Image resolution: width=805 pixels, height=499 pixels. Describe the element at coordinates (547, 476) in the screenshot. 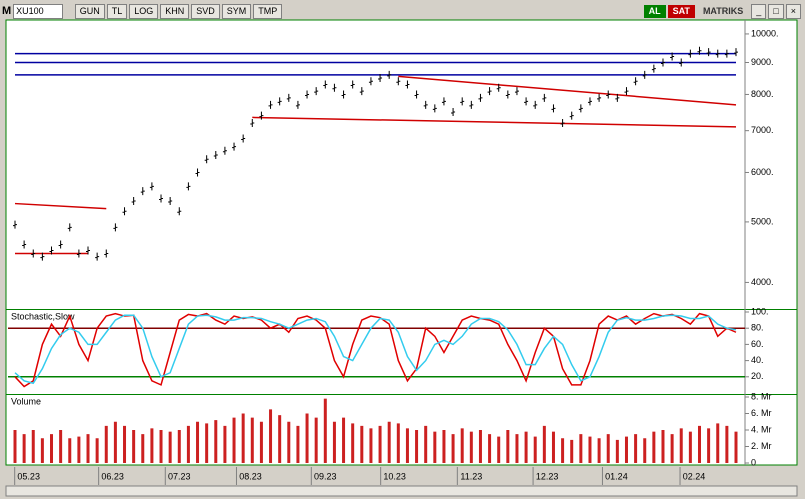

I see `x-tick-label: 12.23` at that location.